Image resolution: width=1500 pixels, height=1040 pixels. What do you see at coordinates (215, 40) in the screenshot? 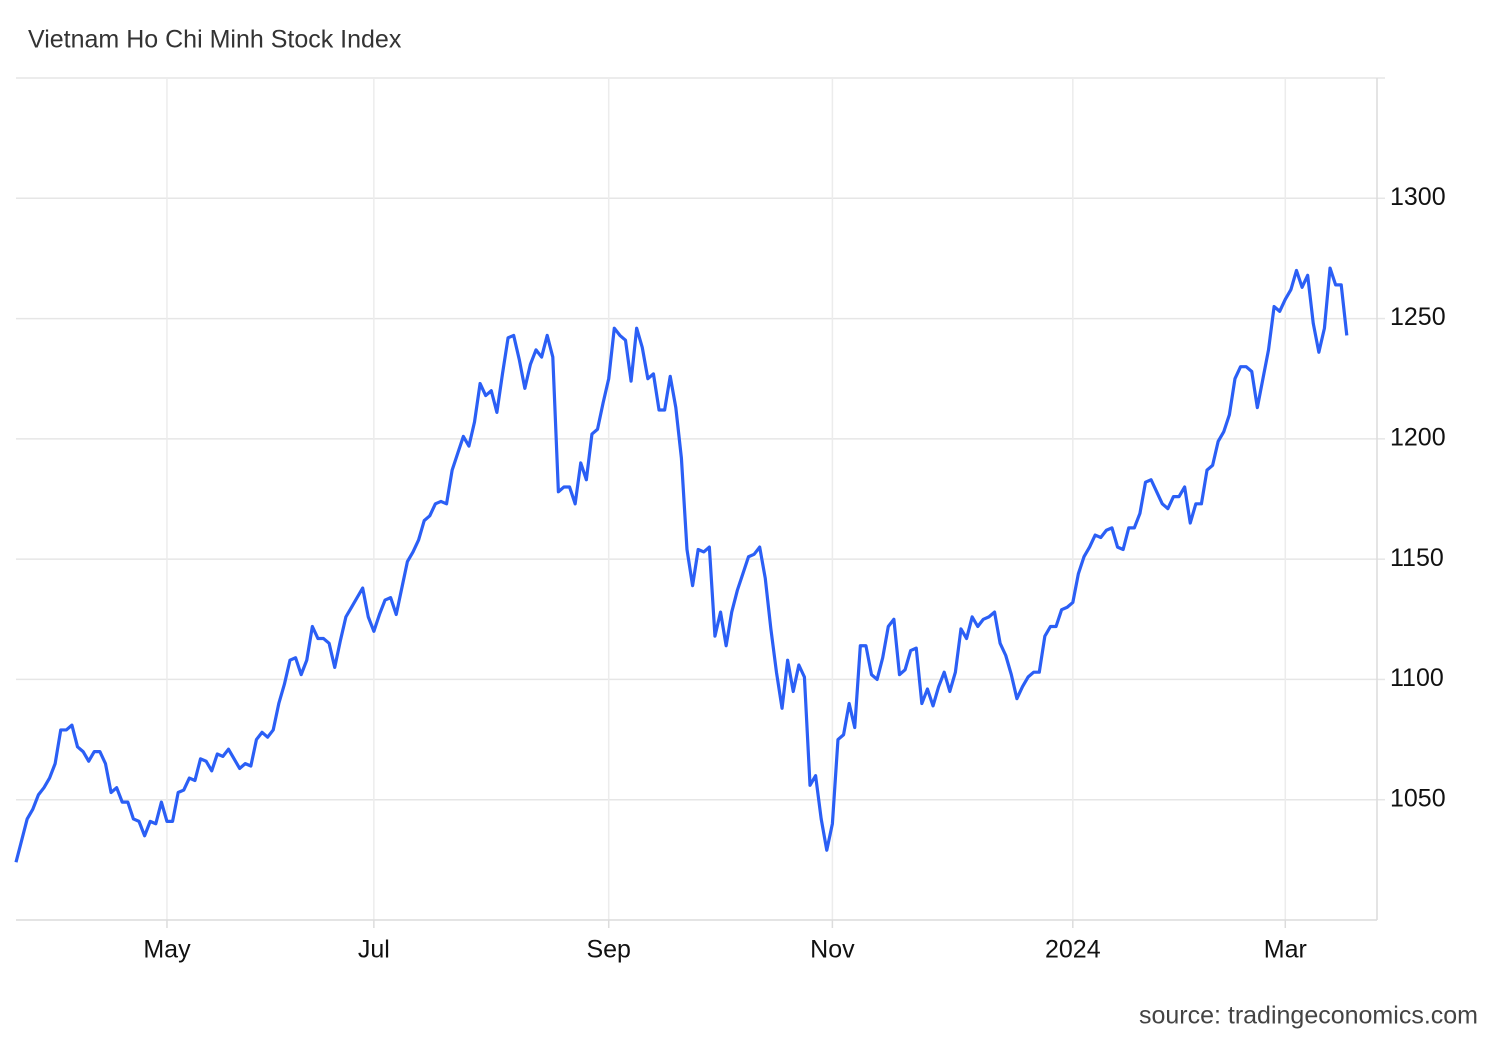
I see `chart-title: Vietnam Ho Chi Minh Stock Index` at bounding box center [215, 40].